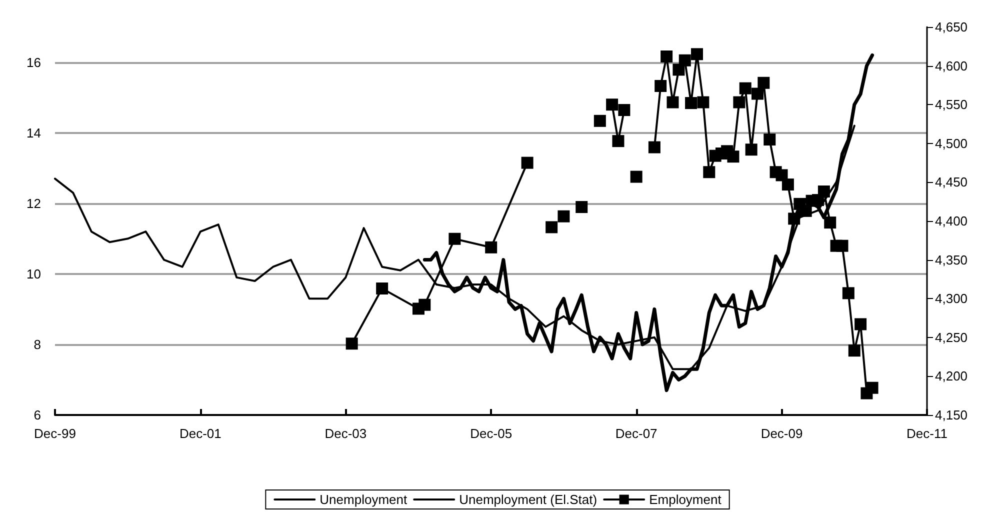  I want to click on x-tick-label: Dec-03, so click(345, 433).